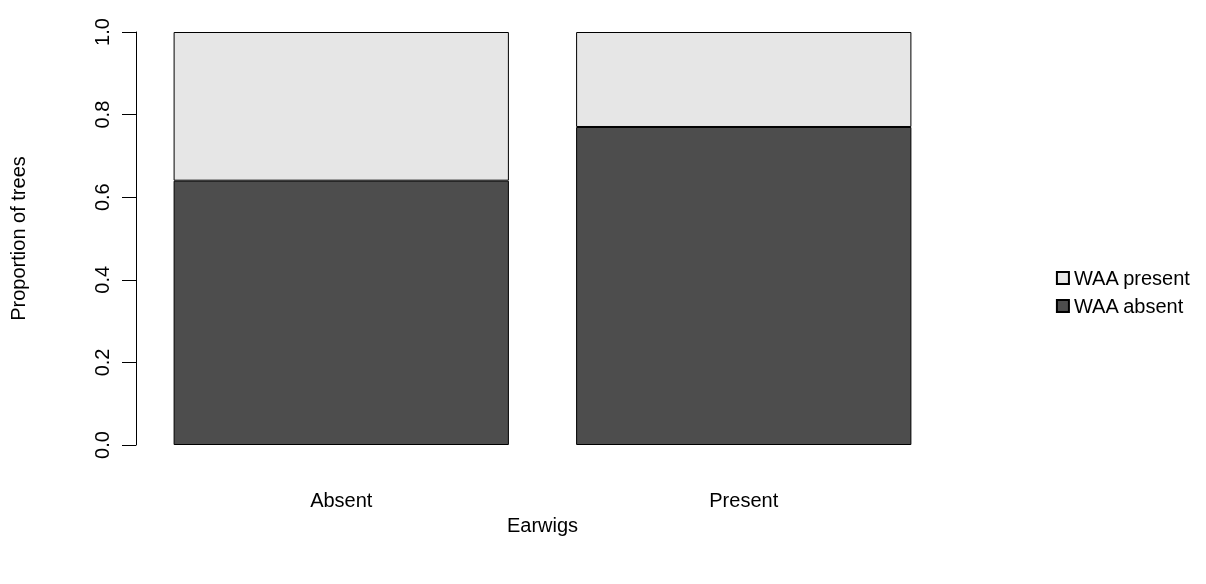 The image size is (1206, 584). Describe the element at coordinates (18, 238) in the screenshot. I see `y-axis-title: Proportion of trees` at that location.